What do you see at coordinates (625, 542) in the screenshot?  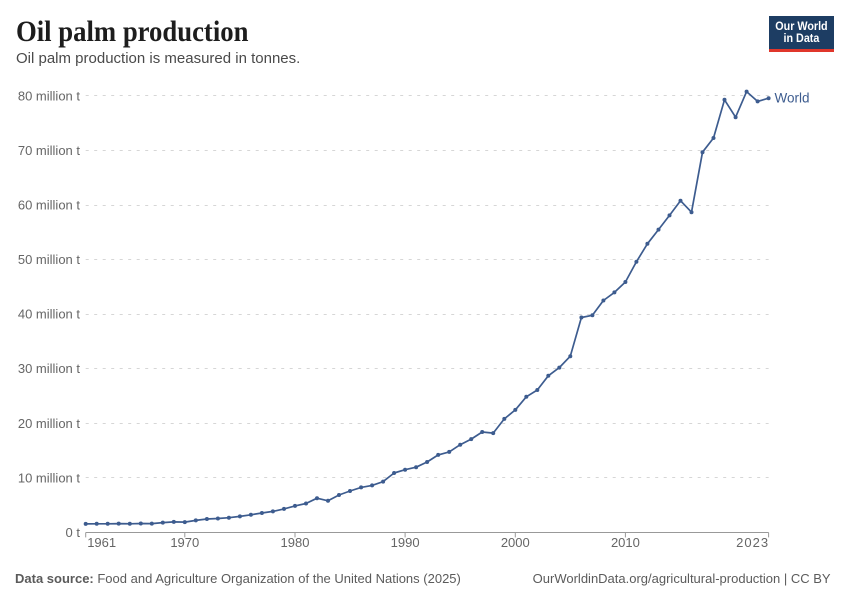 I see `svg-text: 2010` at bounding box center [625, 542].